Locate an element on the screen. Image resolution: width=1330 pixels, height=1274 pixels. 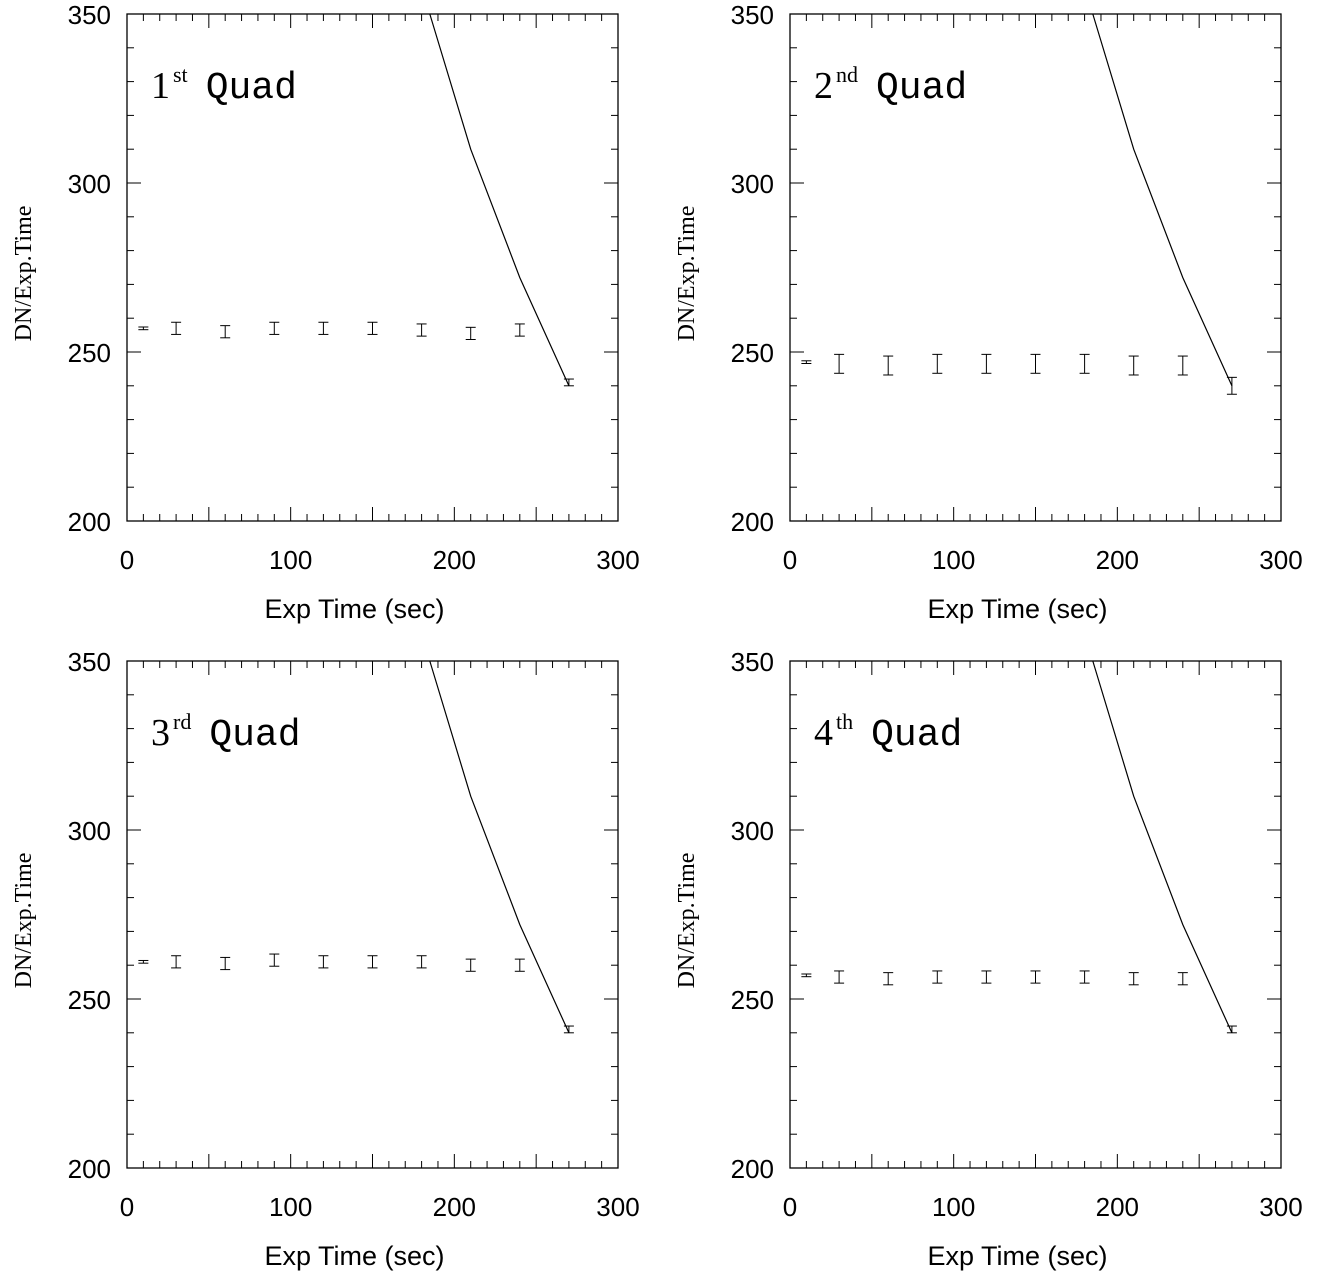
panel-label-number: 3 is located at coordinates (160, 733).